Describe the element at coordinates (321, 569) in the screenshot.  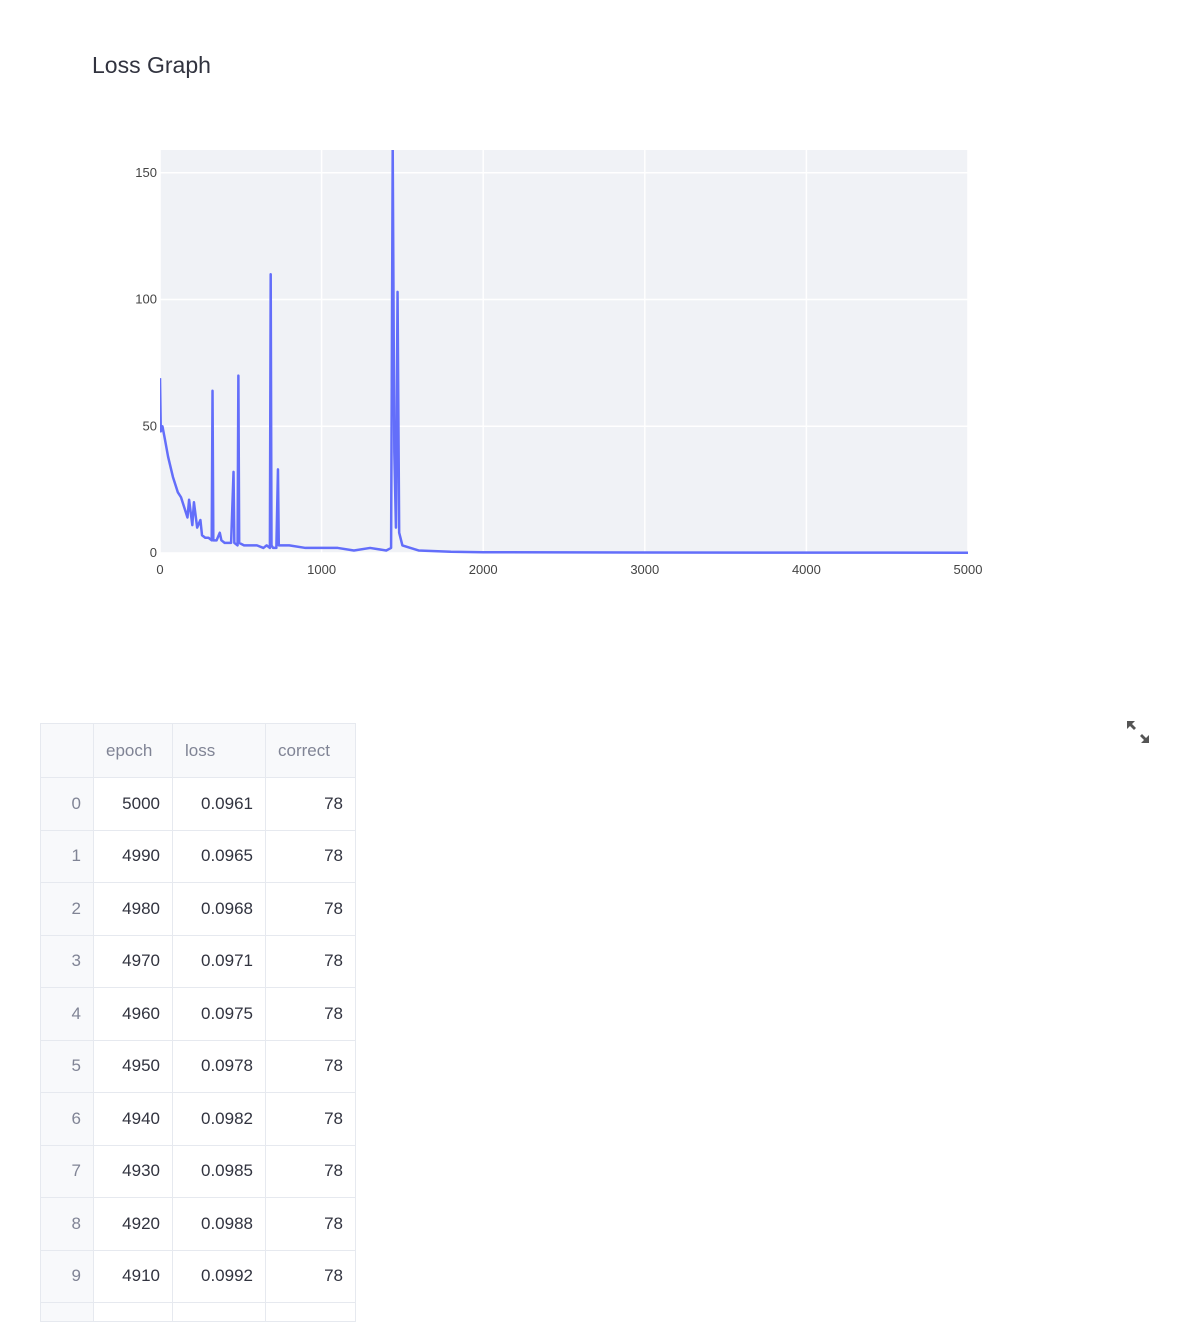
I see `x-tick-label: 1000` at that location.